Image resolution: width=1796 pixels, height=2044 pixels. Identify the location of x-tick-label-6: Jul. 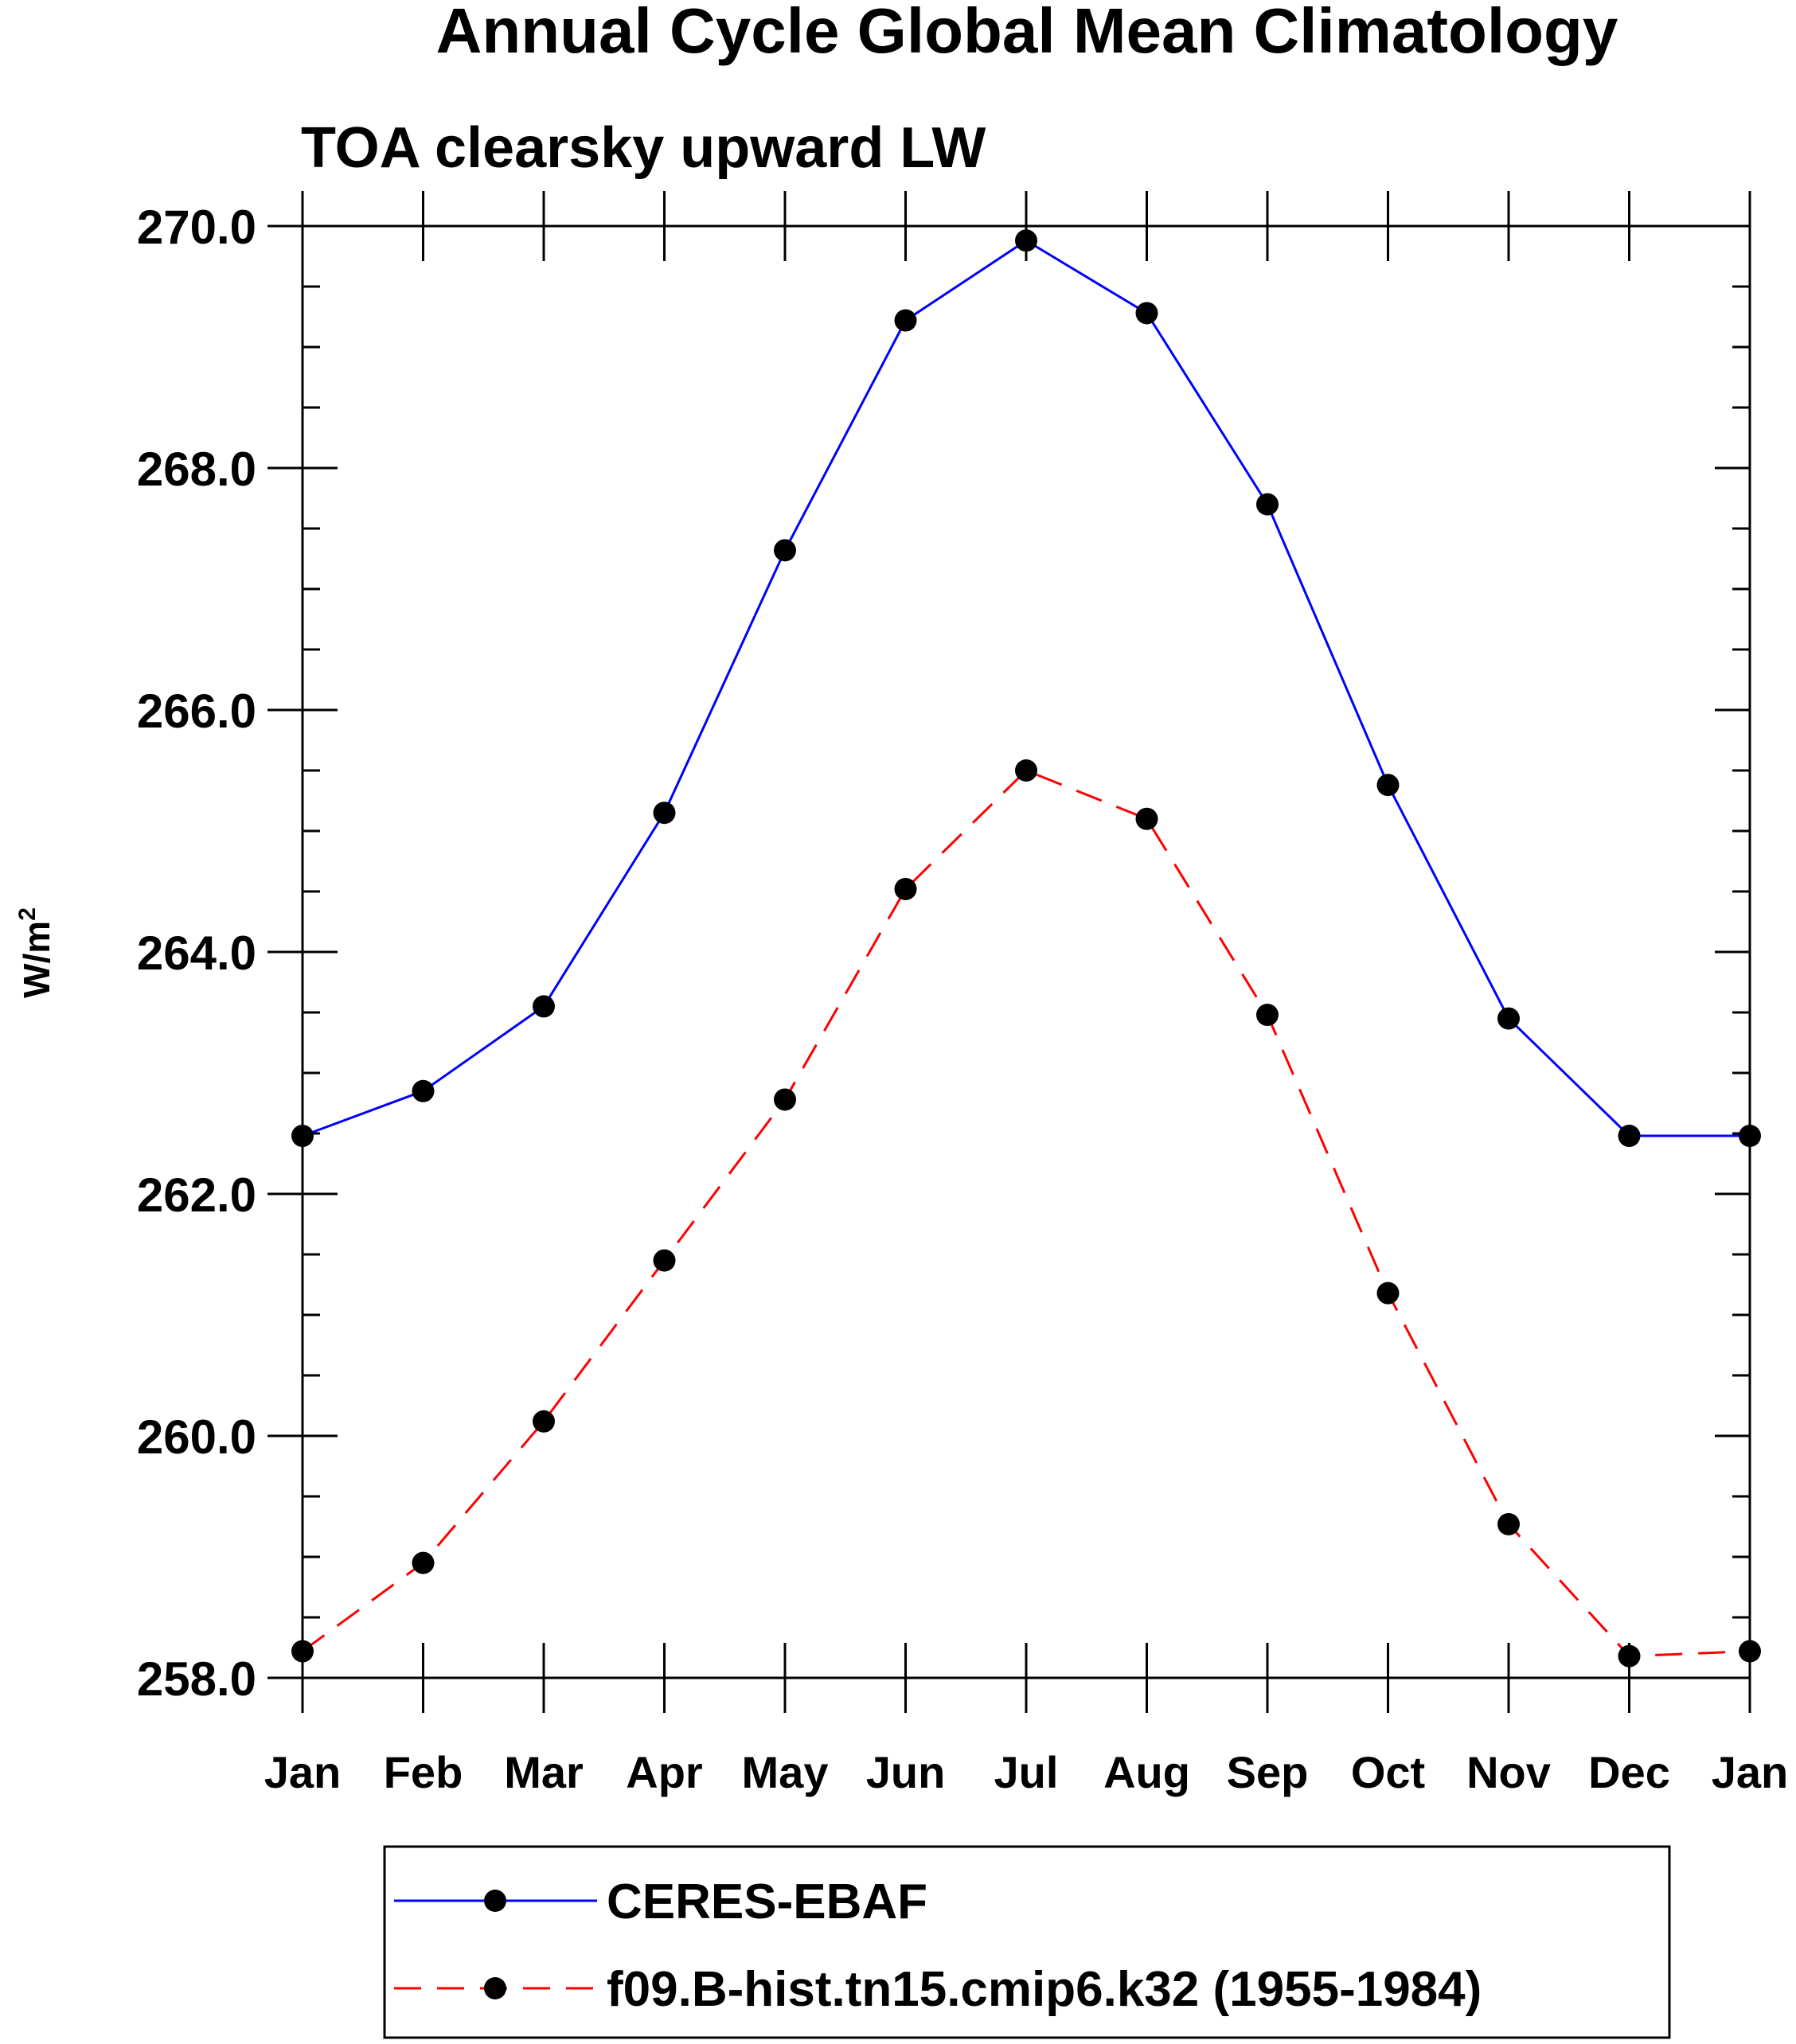
(1026, 1772).